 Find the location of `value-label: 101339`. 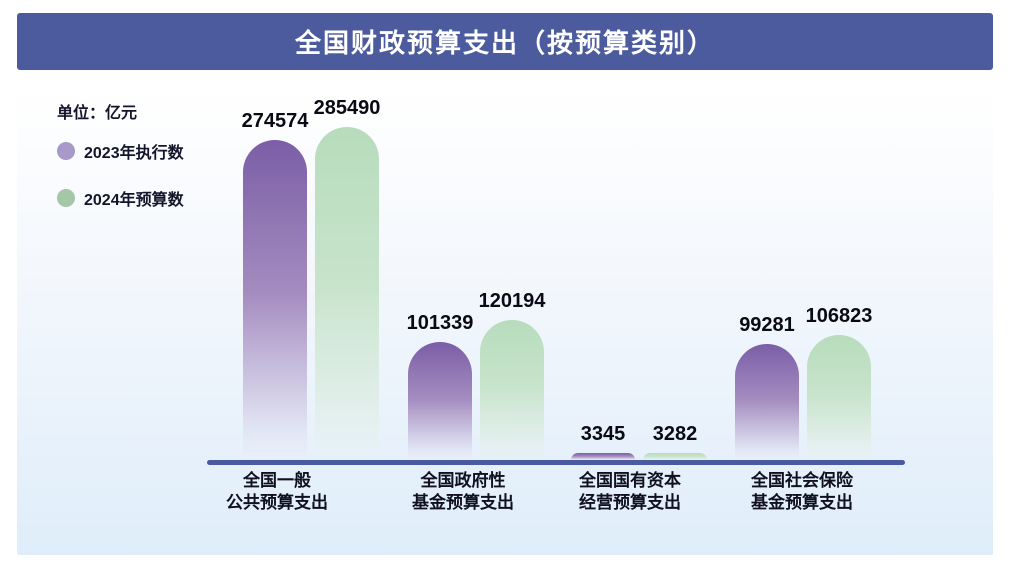

value-label: 101339 is located at coordinates (440, 323).